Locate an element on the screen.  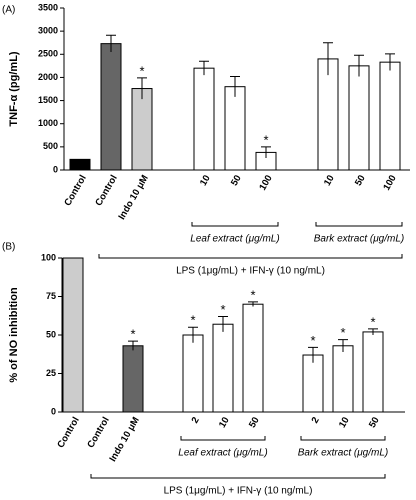
panel-label: (A) is located at coordinates (8, 10).